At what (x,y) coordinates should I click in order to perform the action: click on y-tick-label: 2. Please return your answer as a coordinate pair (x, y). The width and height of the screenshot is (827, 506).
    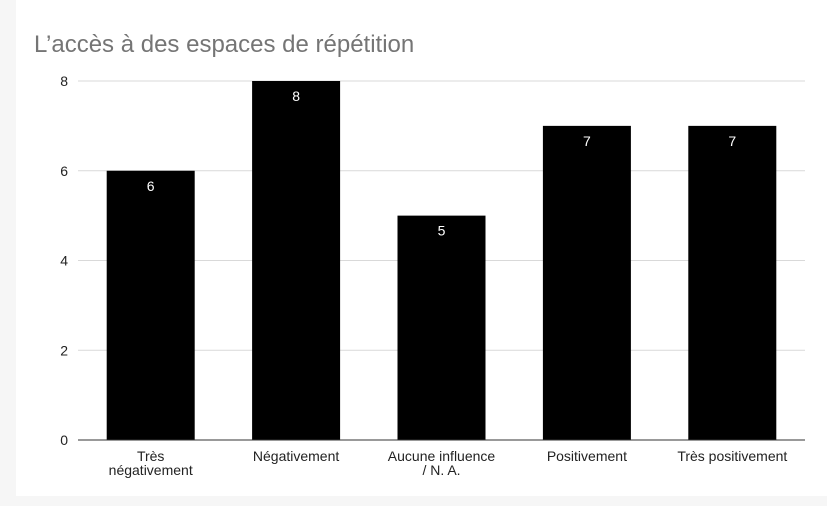
    Looking at the image, I should click on (64, 350).